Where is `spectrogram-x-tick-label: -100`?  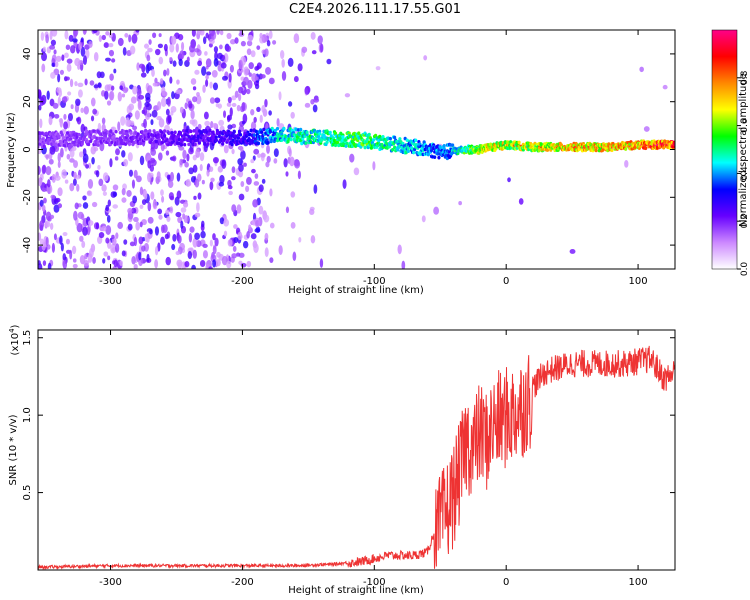
spectrogram-x-tick-label: -100 is located at coordinates (374, 281).